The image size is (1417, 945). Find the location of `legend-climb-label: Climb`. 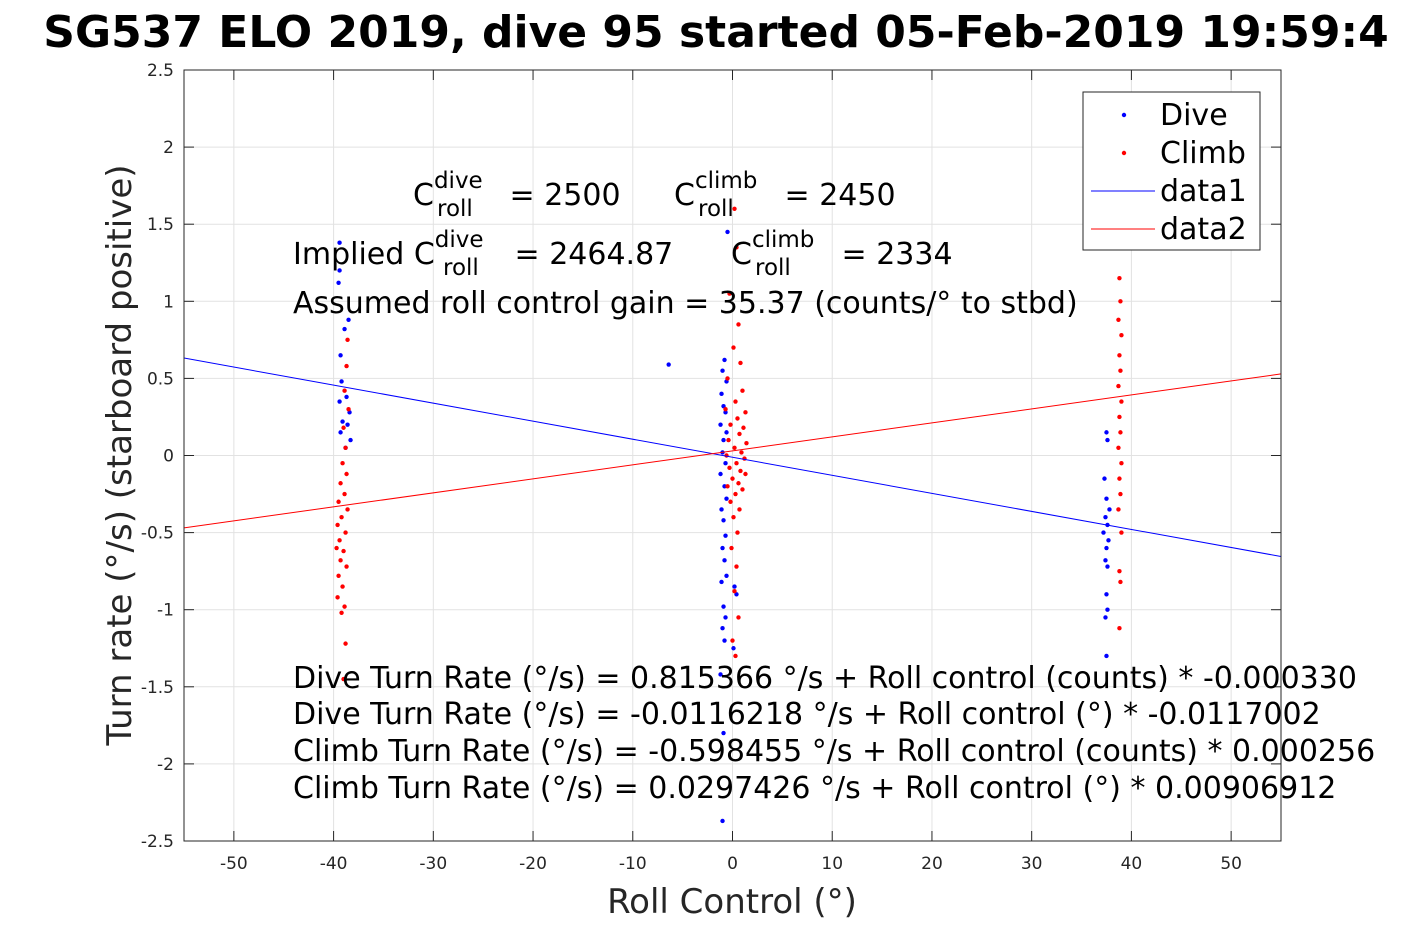

legend-climb-label: Climb is located at coordinates (1203, 153).